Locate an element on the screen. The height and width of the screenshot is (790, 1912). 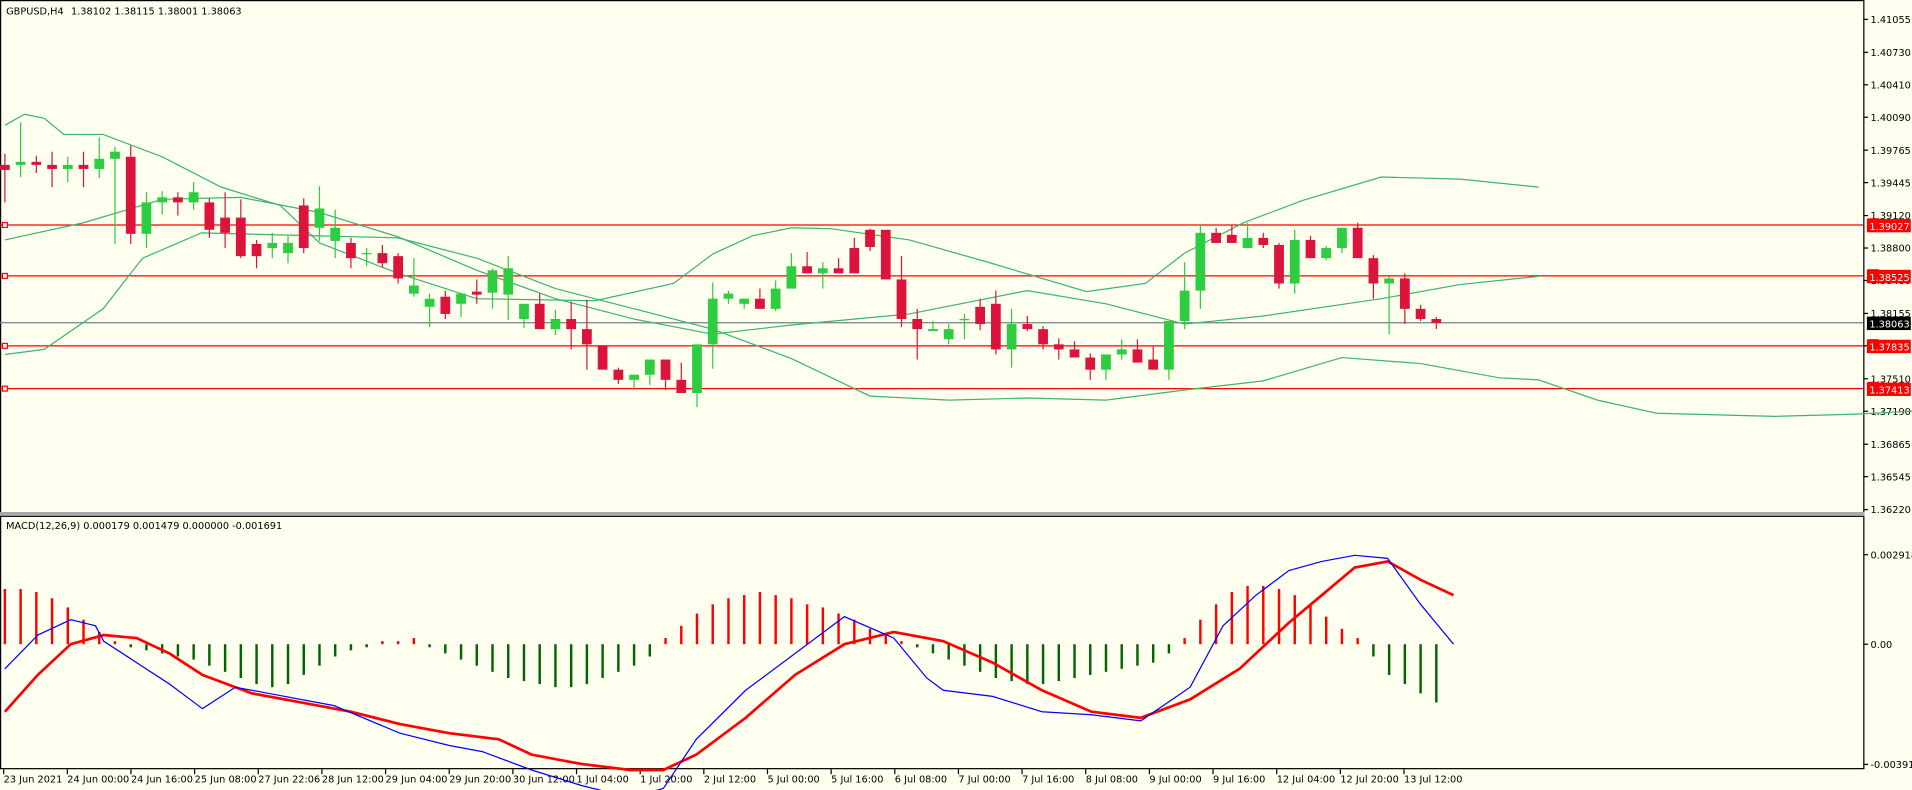
time-axis-label: 5 Jul 16:00 is located at coordinates (857, 780).